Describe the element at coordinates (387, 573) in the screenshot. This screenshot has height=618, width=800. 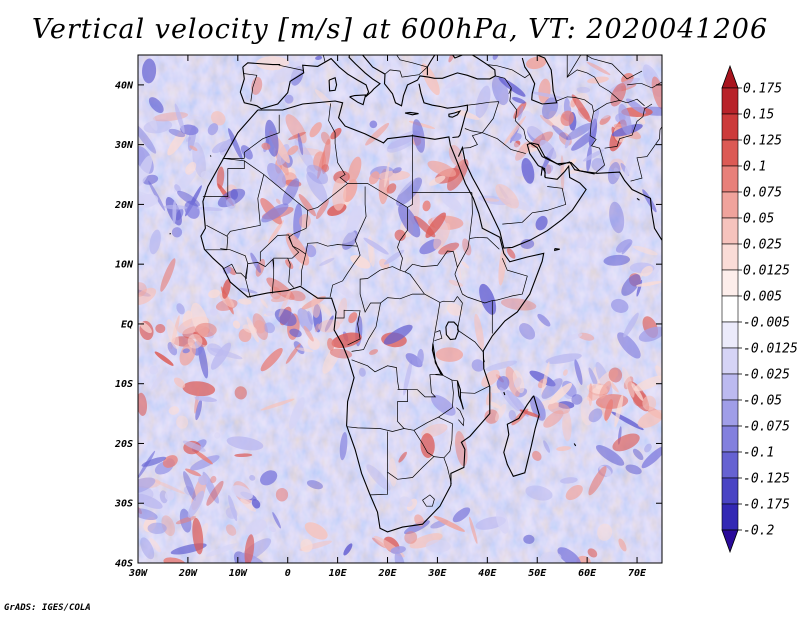
I see `lon-tick-label: 20E` at that location.